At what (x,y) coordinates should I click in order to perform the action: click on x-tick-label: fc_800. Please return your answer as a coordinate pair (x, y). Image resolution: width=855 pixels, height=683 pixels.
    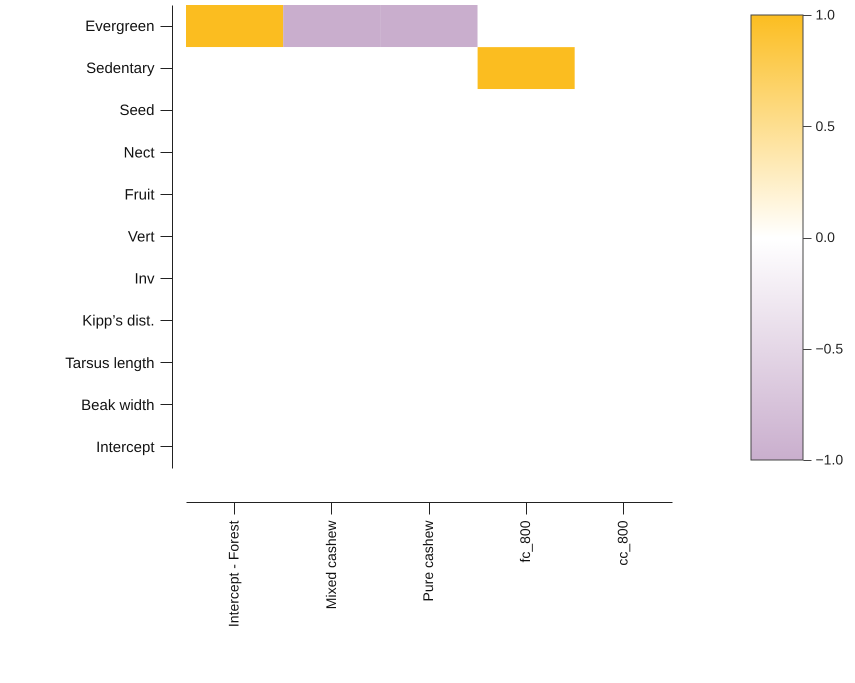
    Looking at the image, I should click on (525, 541).